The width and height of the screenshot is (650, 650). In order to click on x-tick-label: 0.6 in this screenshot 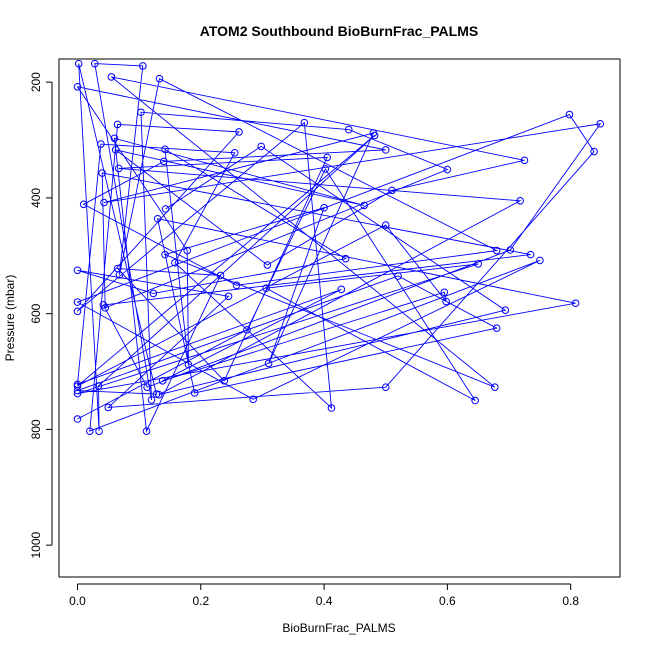, I will do `click(447, 601)`.